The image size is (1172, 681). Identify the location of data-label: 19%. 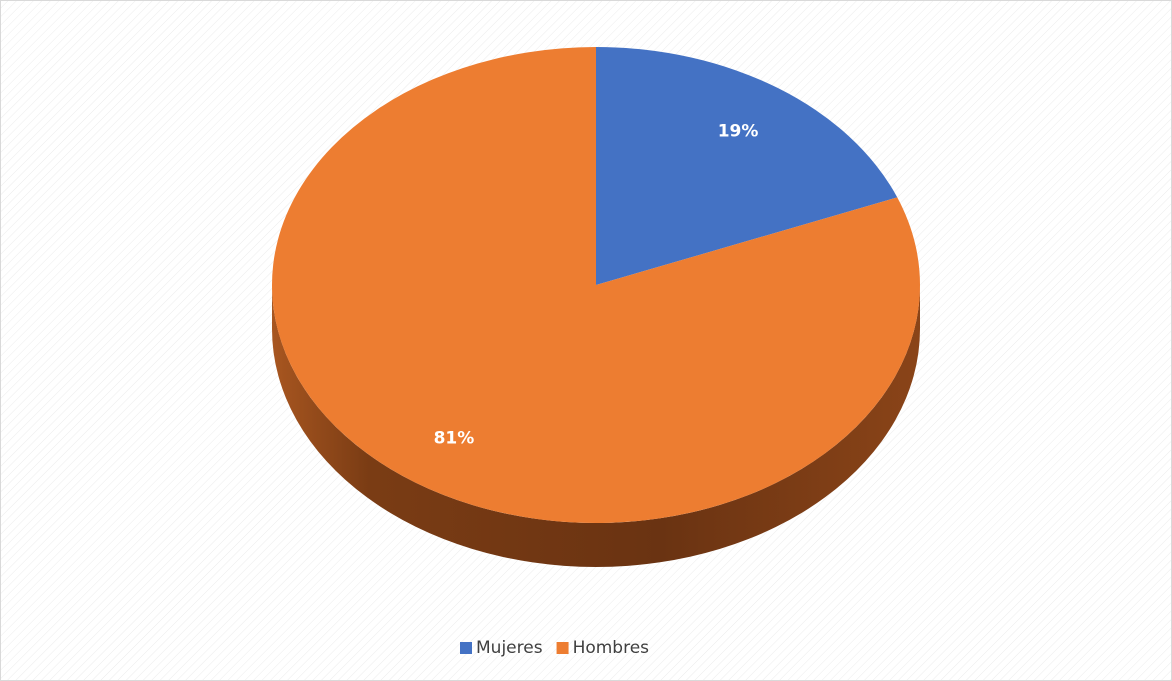
(738, 131).